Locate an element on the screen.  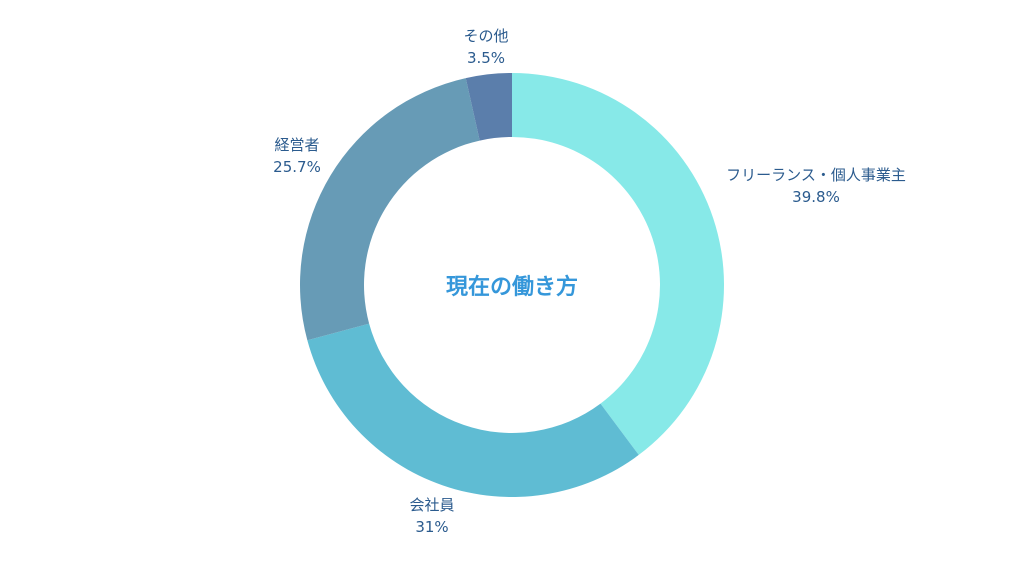
chart-title: 現在の働き方 is located at coordinates (512, 287).